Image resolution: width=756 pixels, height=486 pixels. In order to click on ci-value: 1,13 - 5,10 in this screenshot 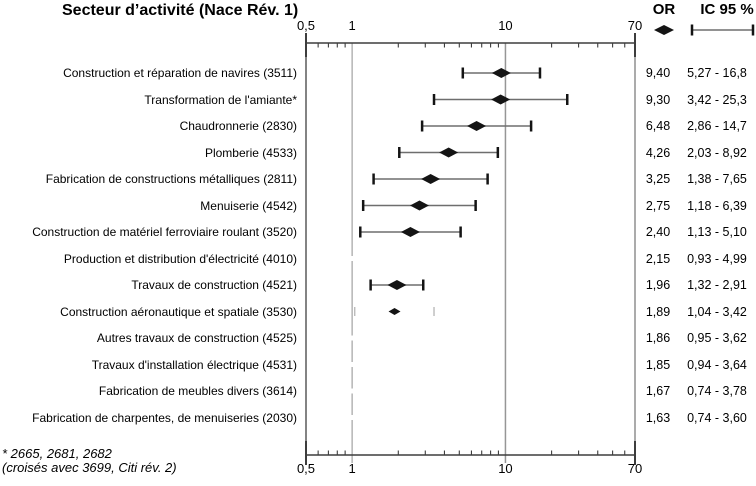, I will do `click(717, 232)`.